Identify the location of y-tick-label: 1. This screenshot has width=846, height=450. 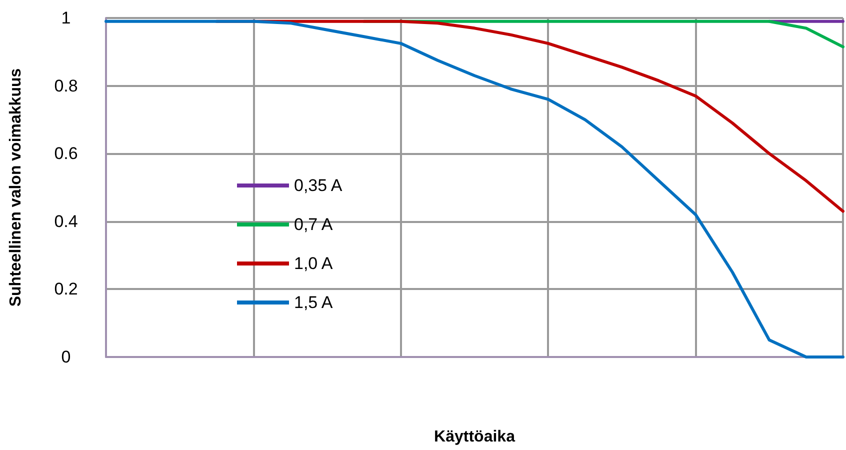
(66, 18).